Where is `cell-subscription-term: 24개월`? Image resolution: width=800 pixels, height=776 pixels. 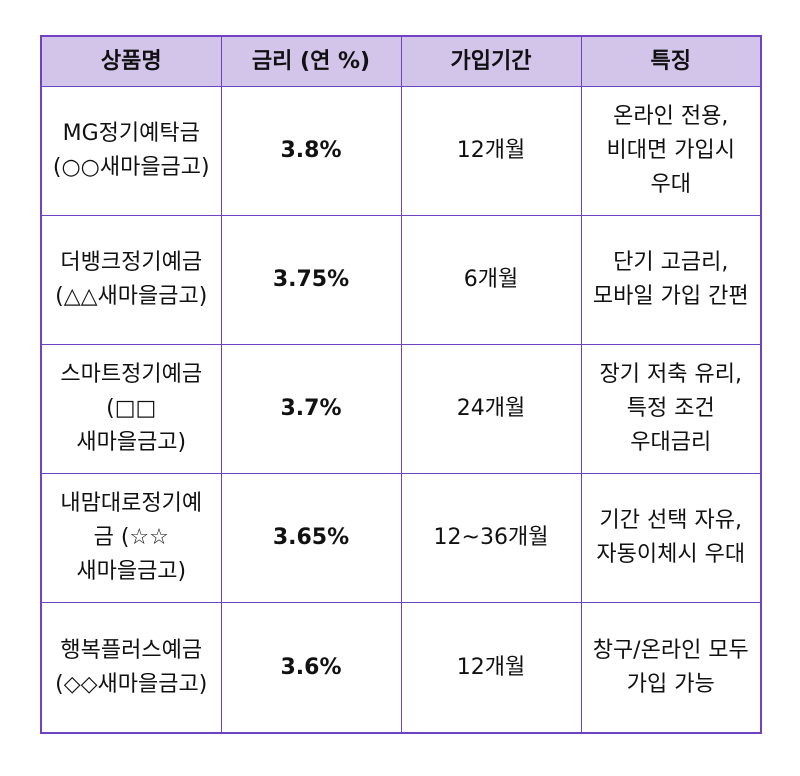
cell-subscription-term: 24개월 is located at coordinates (491, 409).